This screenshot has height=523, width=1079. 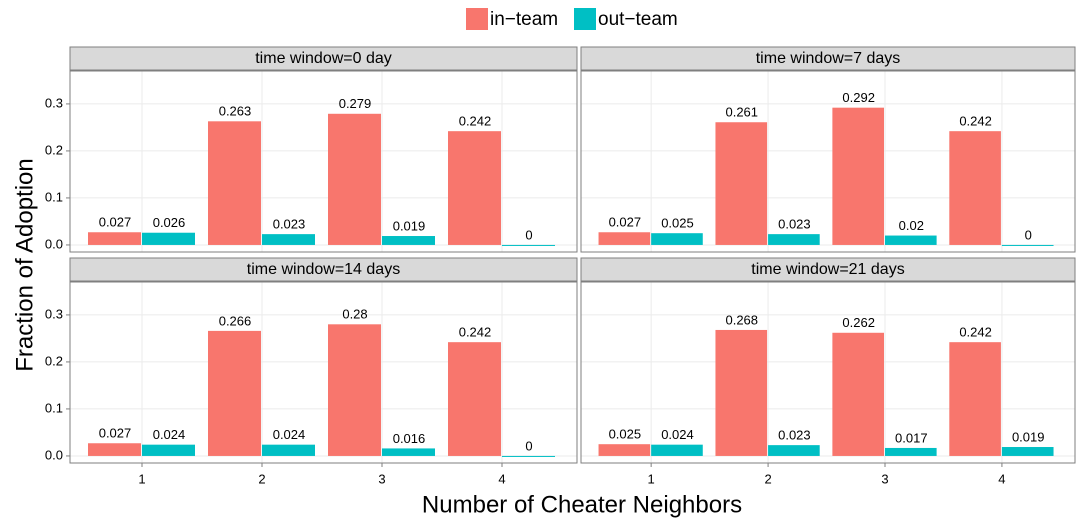 I want to click on strip-title: time window=14 days, so click(x=323, y=269).